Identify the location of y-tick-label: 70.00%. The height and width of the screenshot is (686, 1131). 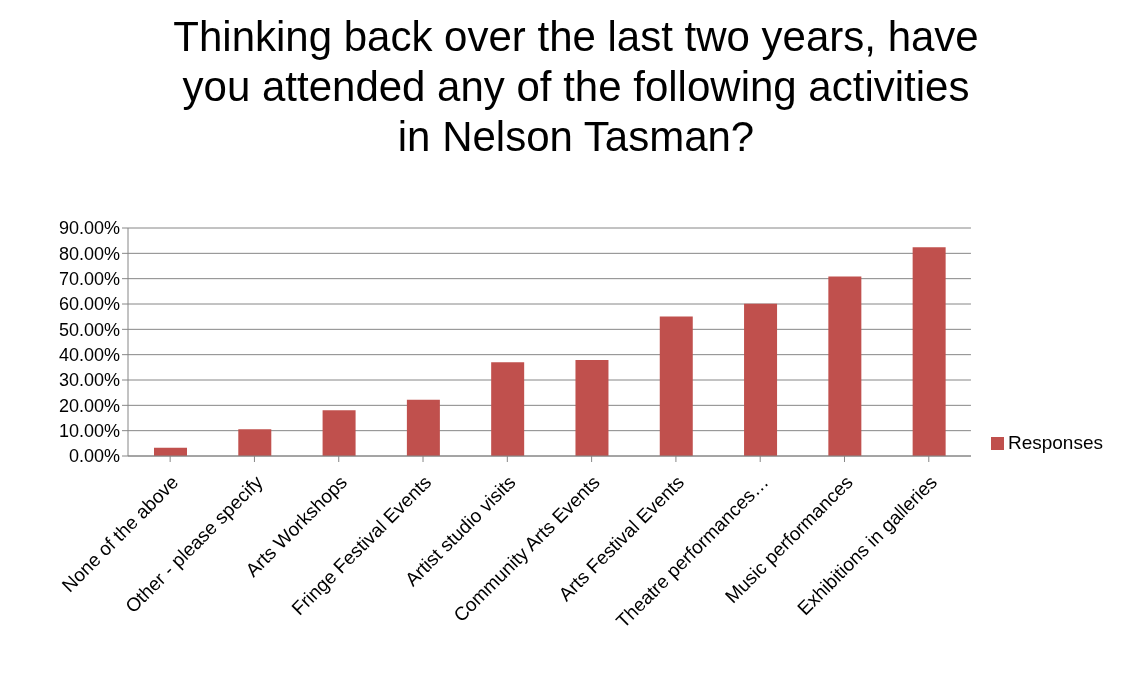
(89, 279).